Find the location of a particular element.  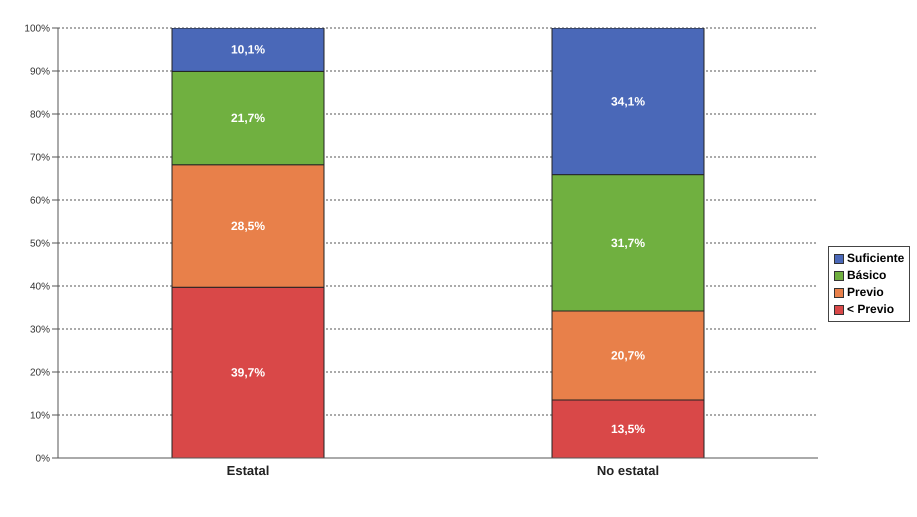

data-label: 10,1% is located at coordinates (248, 49).